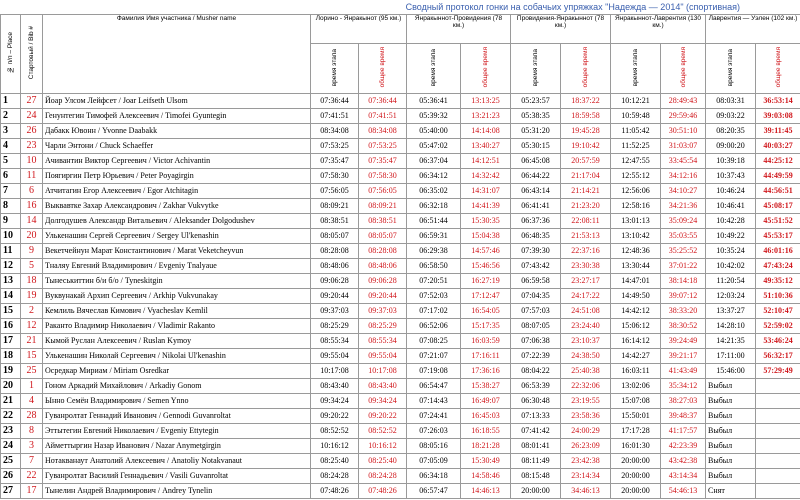  What do you see at coordinates (433, 131) in the screenshot?
I see `time: 05:40:00` at bounding box center [433, 131].